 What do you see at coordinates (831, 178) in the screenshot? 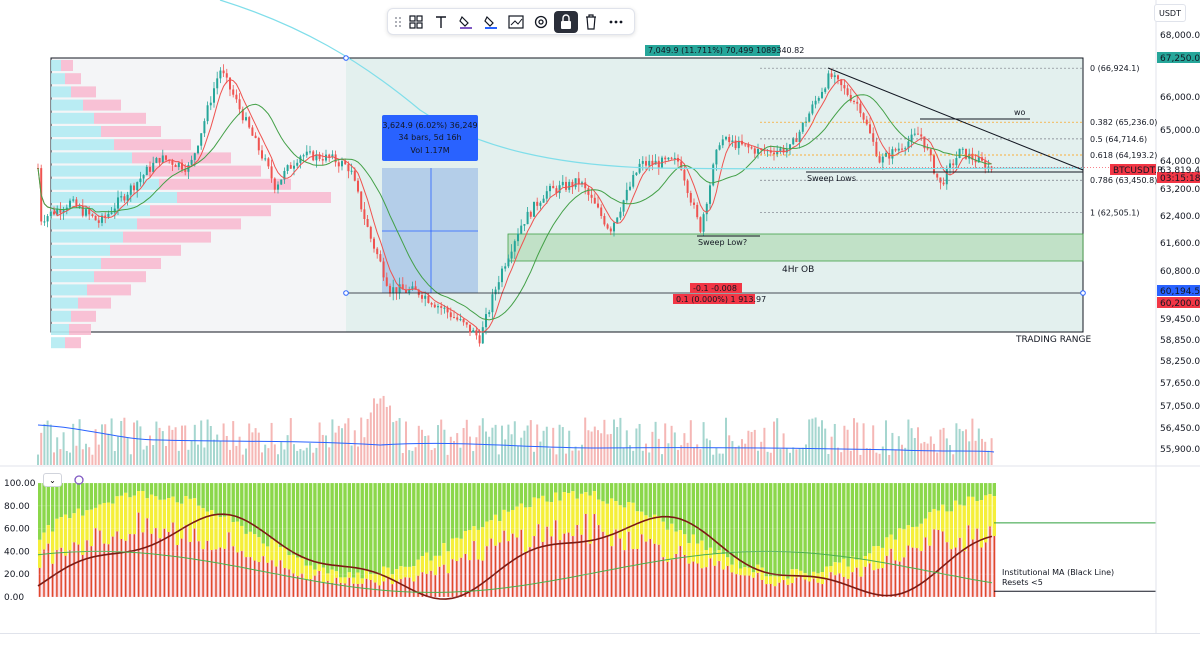
I see `sweep-lows-label: Sweep Lows` at bounding box center [831, 178].